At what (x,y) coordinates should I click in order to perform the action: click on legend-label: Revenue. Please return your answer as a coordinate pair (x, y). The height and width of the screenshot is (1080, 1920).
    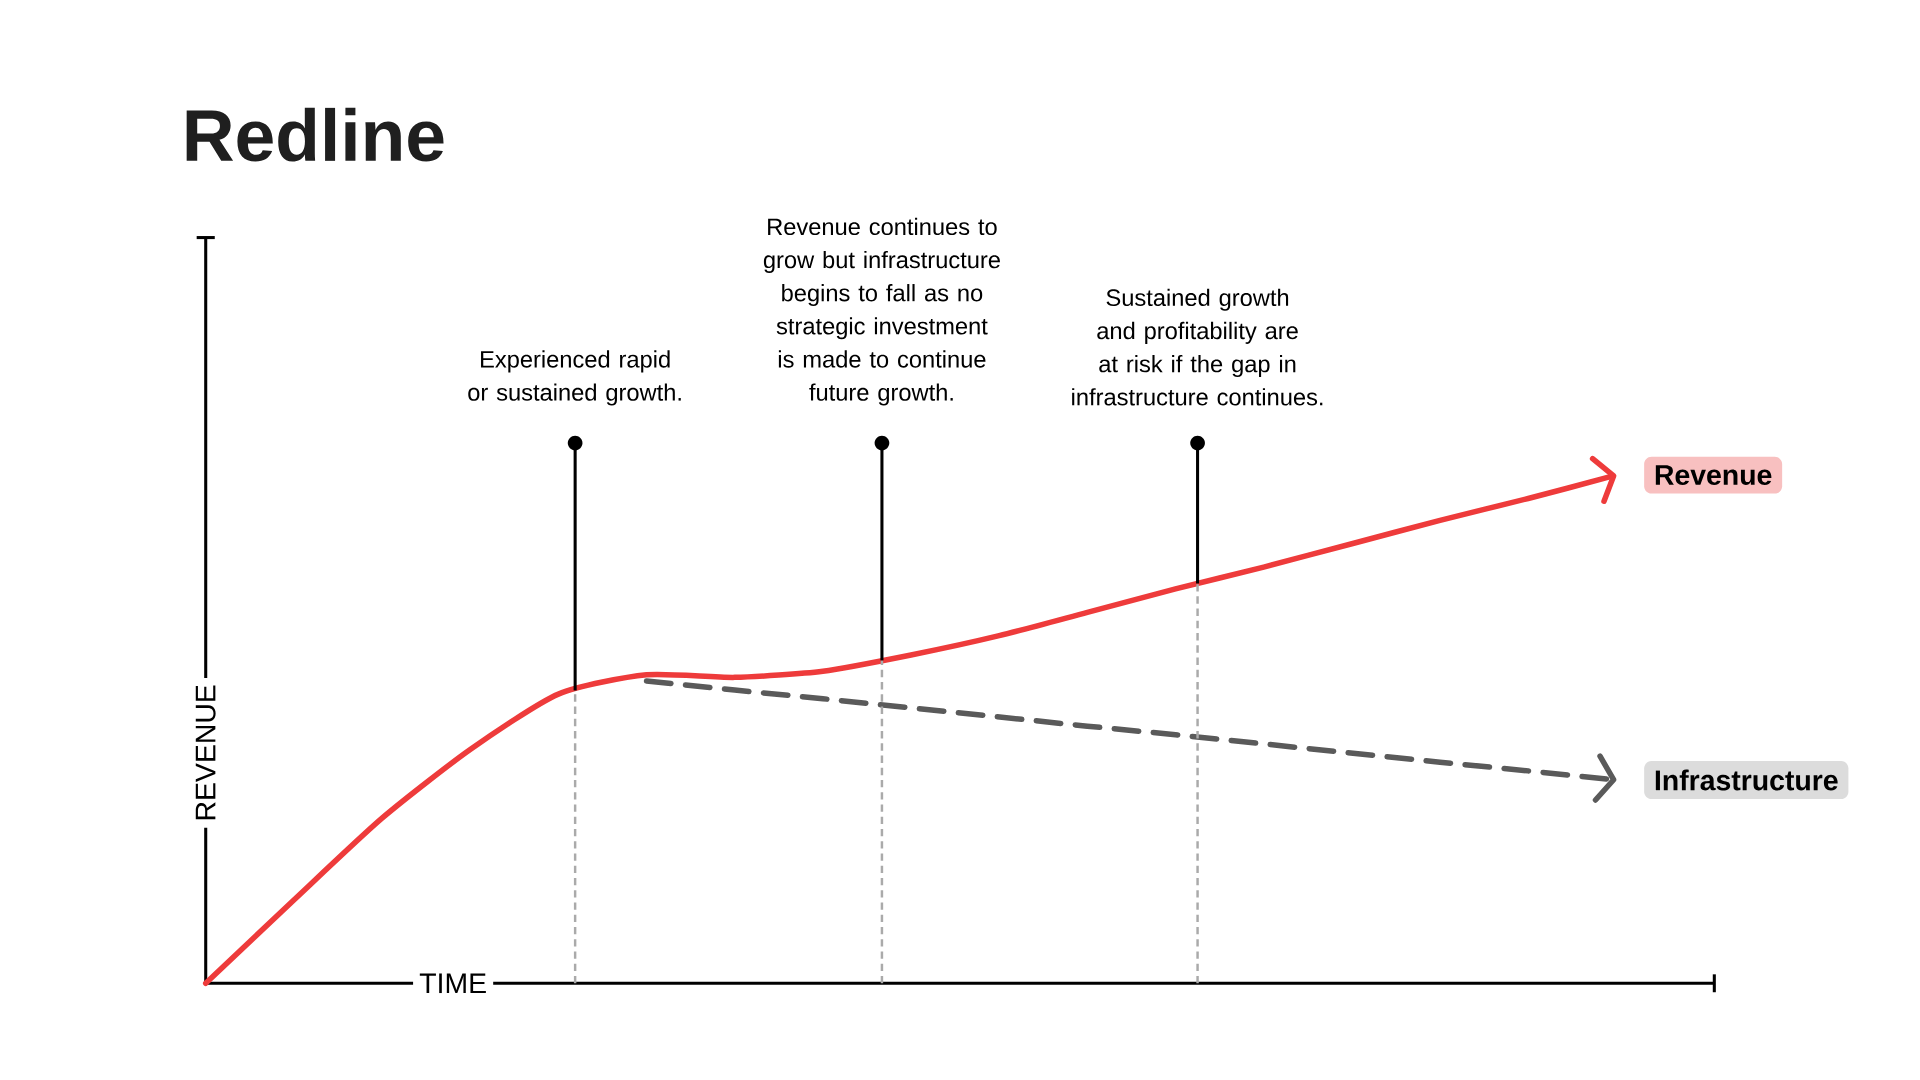
    Looking at the image, I should click on (1713, 475).